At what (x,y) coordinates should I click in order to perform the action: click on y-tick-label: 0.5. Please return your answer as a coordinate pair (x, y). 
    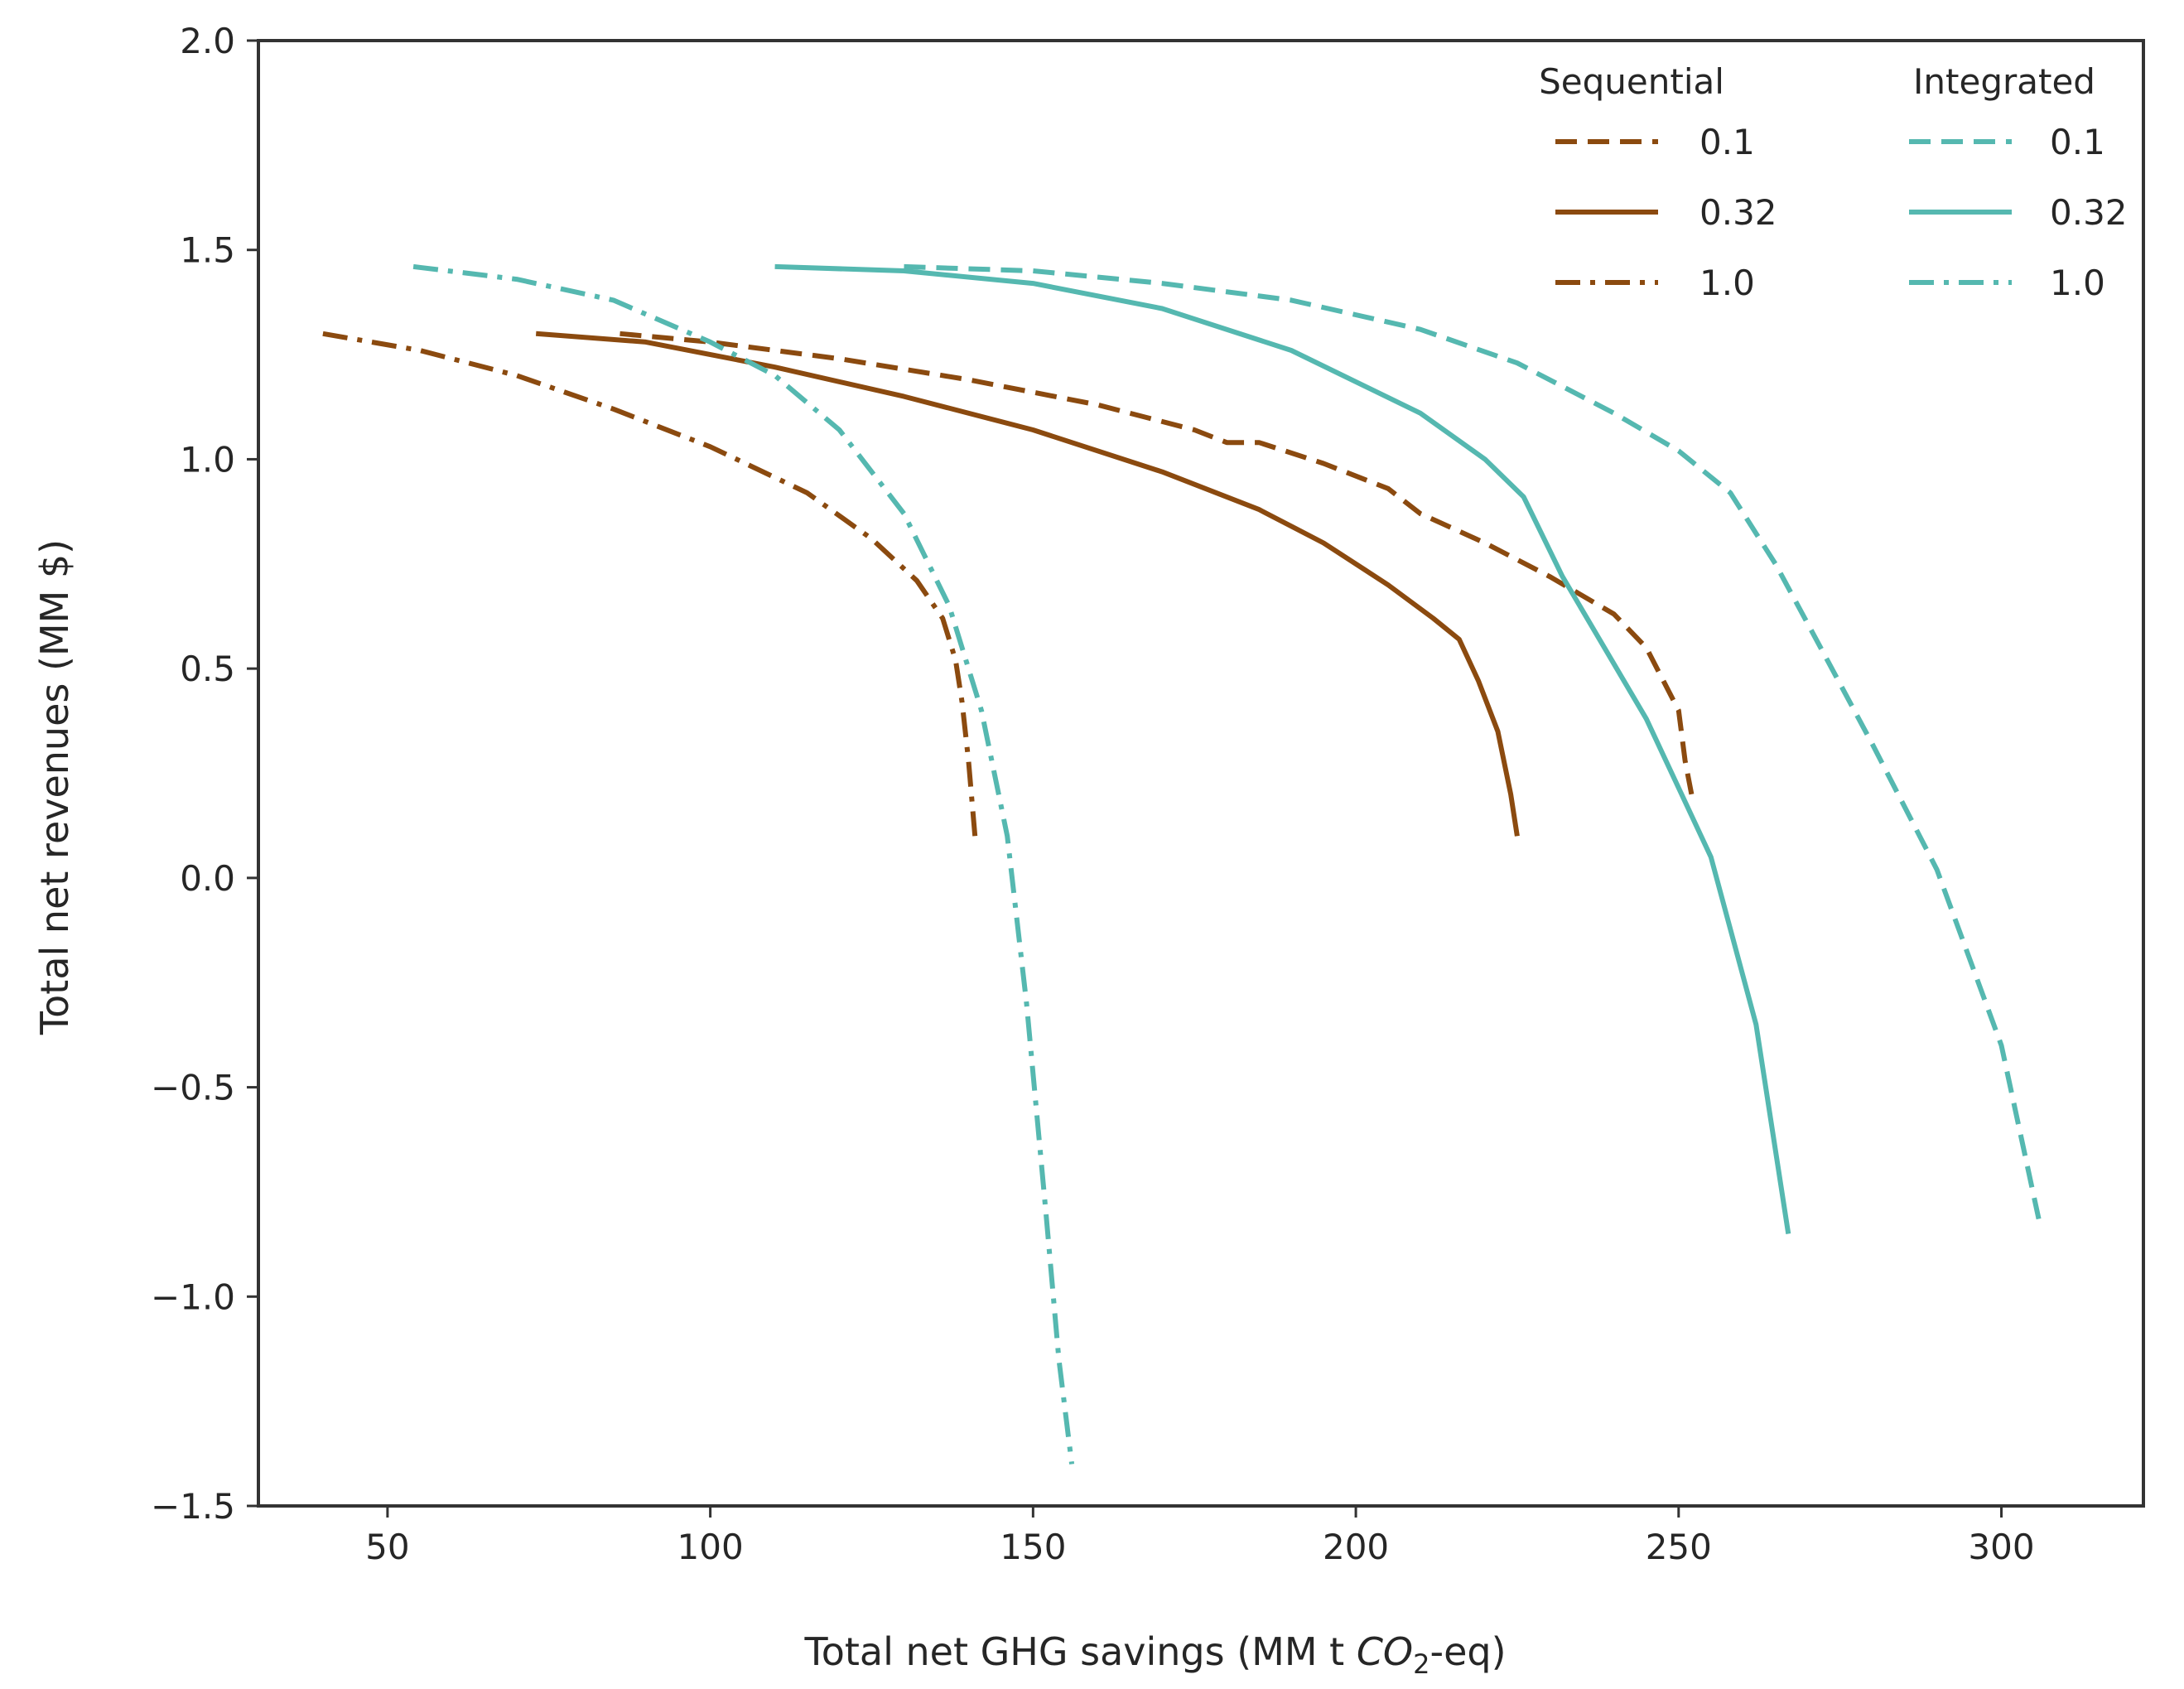
    Looking at the image, I should click on (207, 669).